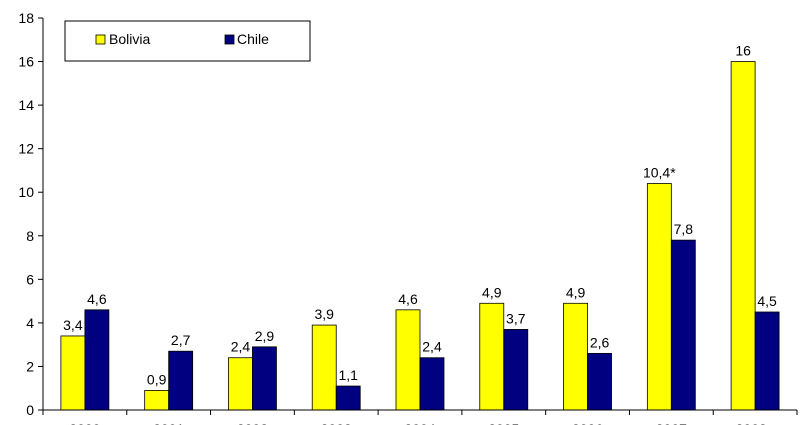 This screenshot has height=425, width=810. What do you see at coordinates (587, 423) in the screenshot?
I see `x-tick-label: 2006` at bounding box center [587, 423].